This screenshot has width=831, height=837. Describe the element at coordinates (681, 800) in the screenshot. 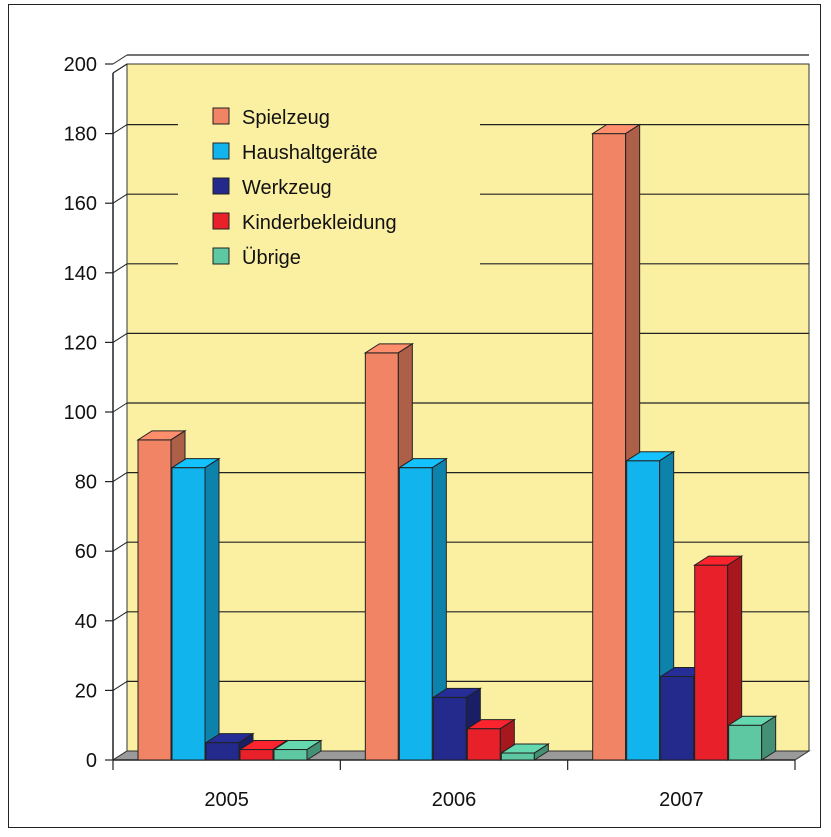

I see `x-tick-label: 2007` at that location.